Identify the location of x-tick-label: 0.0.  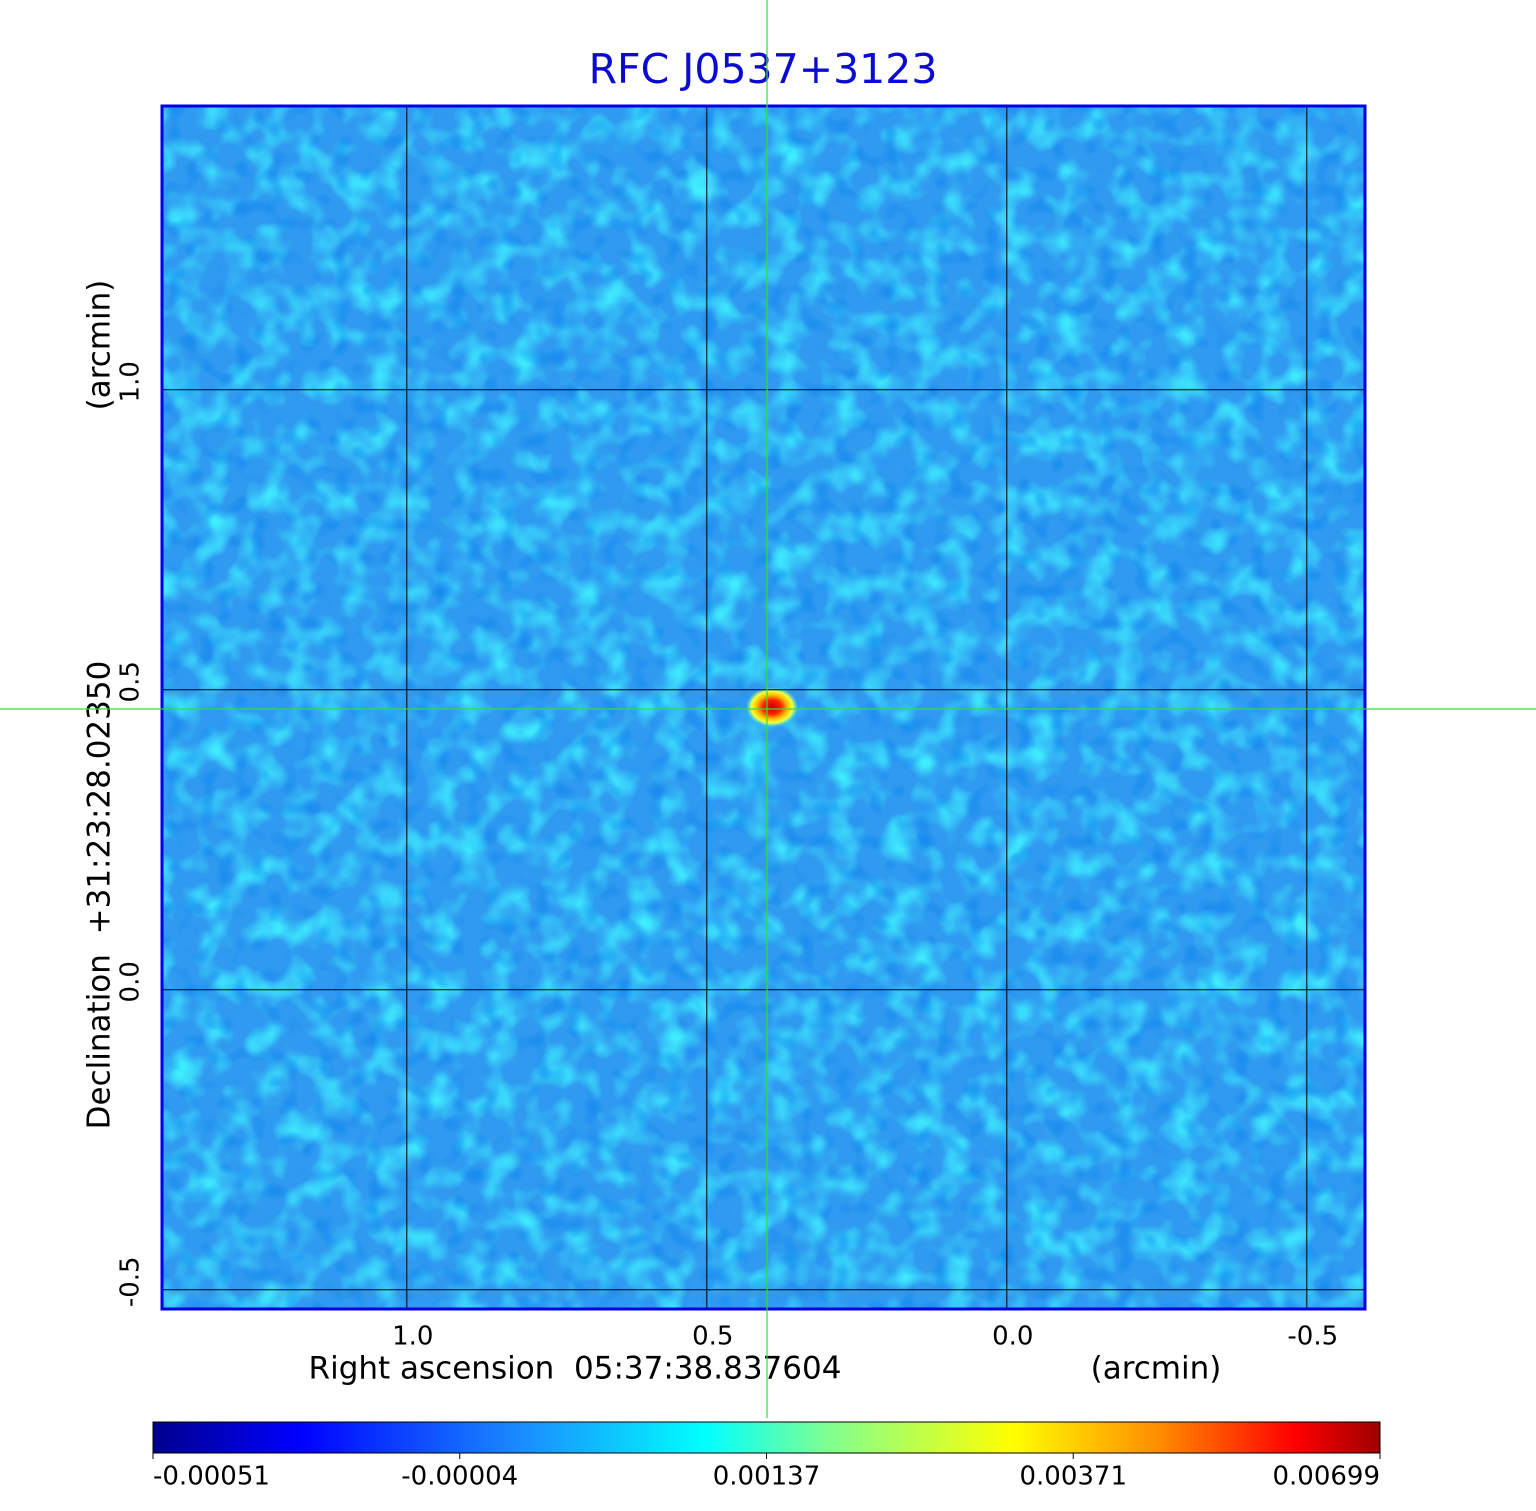
(1012, 1337).